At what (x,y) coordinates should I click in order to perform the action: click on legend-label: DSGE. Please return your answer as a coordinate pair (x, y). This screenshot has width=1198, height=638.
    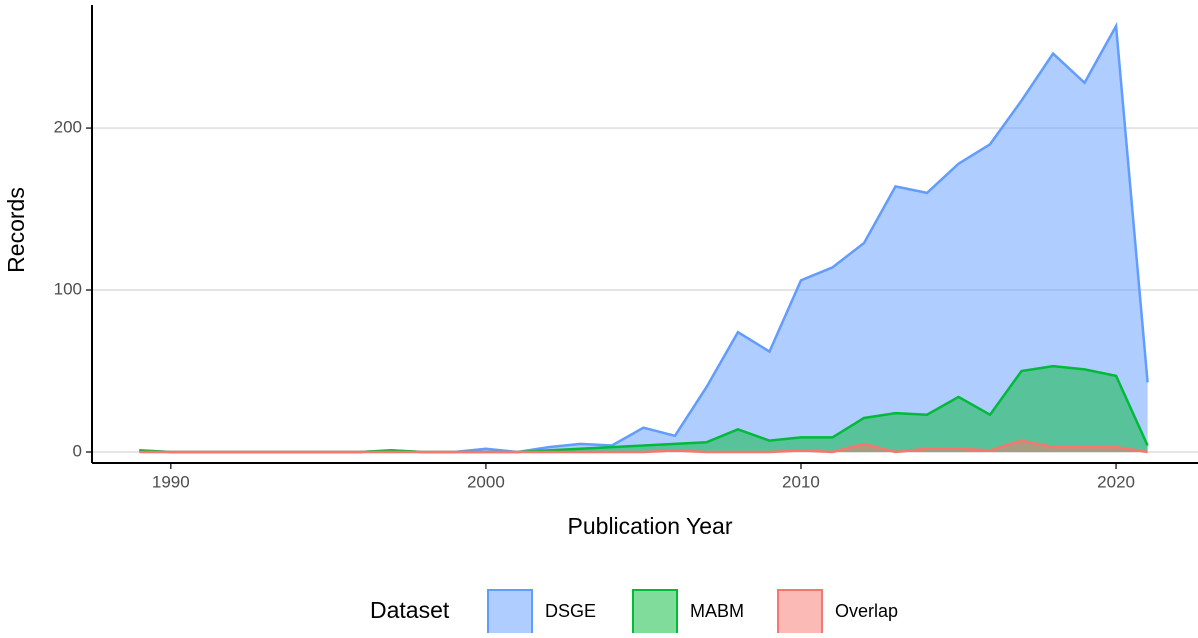
    Looking at the image, I should click on (570, 611).